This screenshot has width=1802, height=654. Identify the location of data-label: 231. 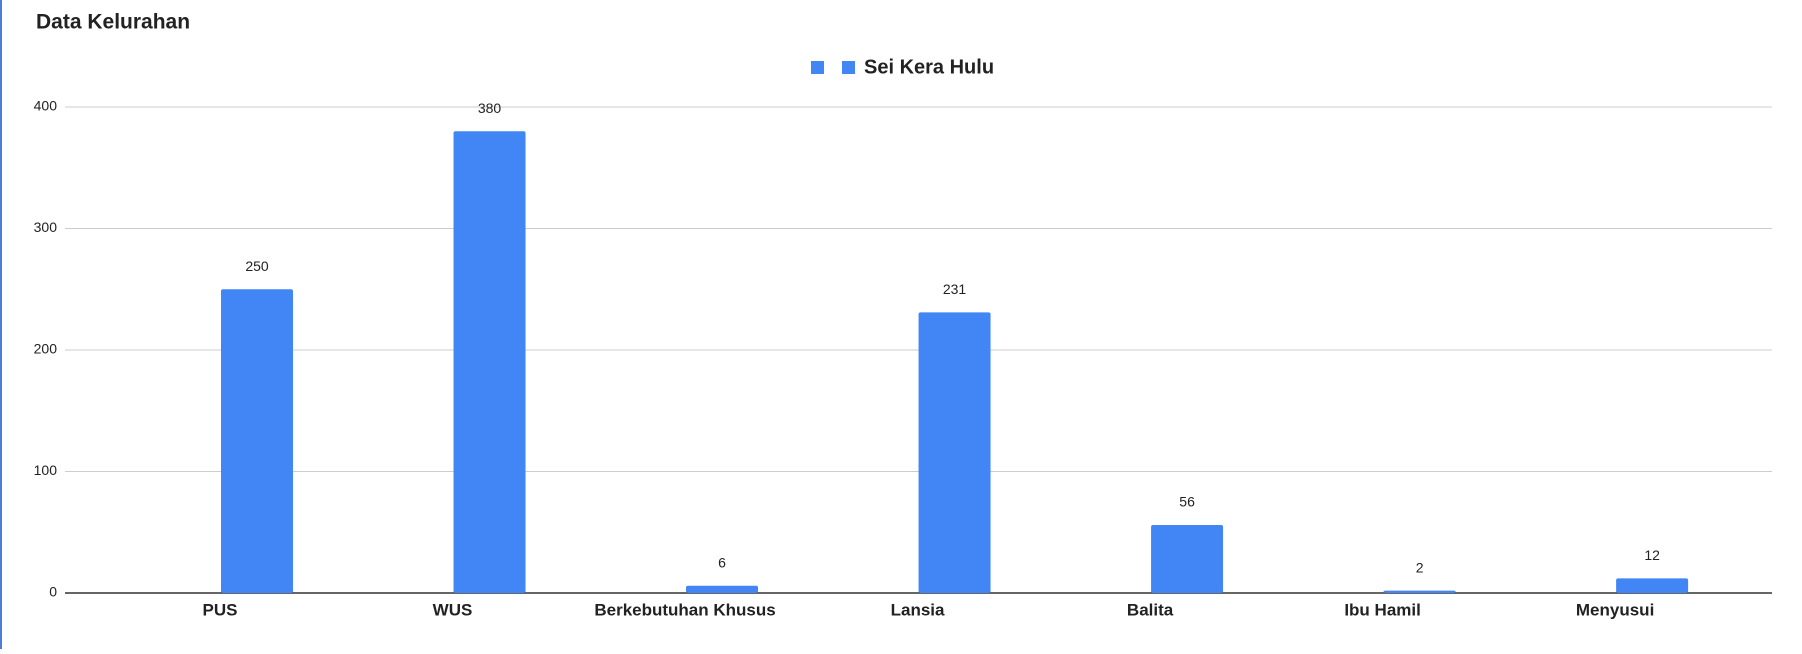
(955, 289).